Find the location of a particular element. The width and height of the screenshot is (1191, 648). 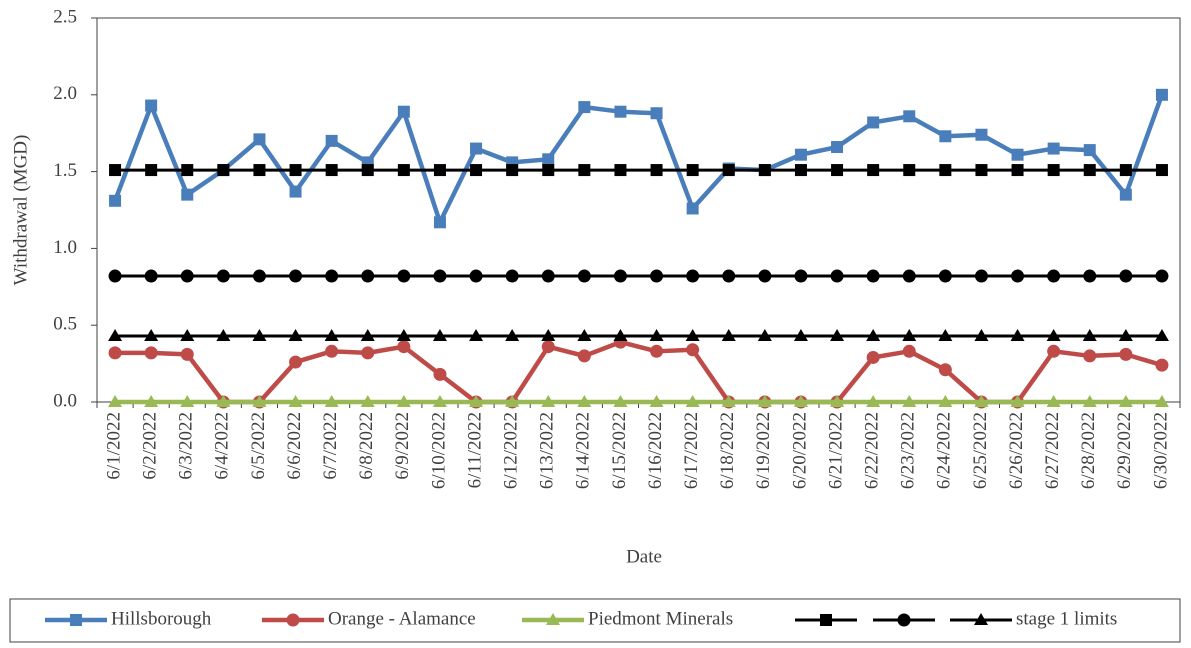

x-tick-label: 6/4/2022 is located at coordinates (222, 446).